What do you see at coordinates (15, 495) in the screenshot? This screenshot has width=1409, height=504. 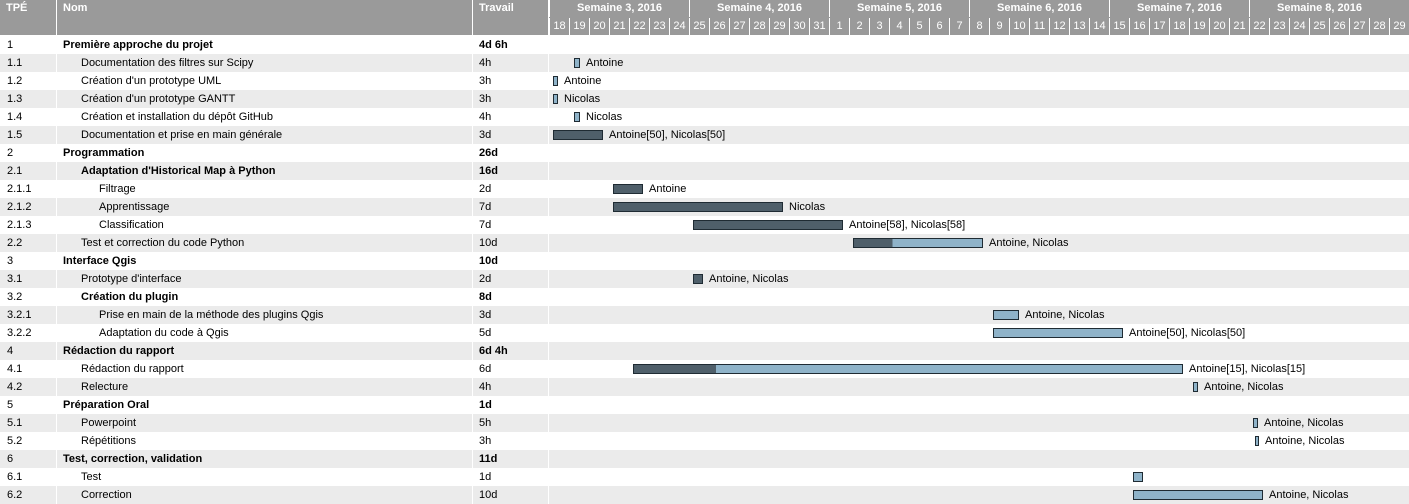 I see `task-wbs: 6.2` at bounding box center [15, 495].